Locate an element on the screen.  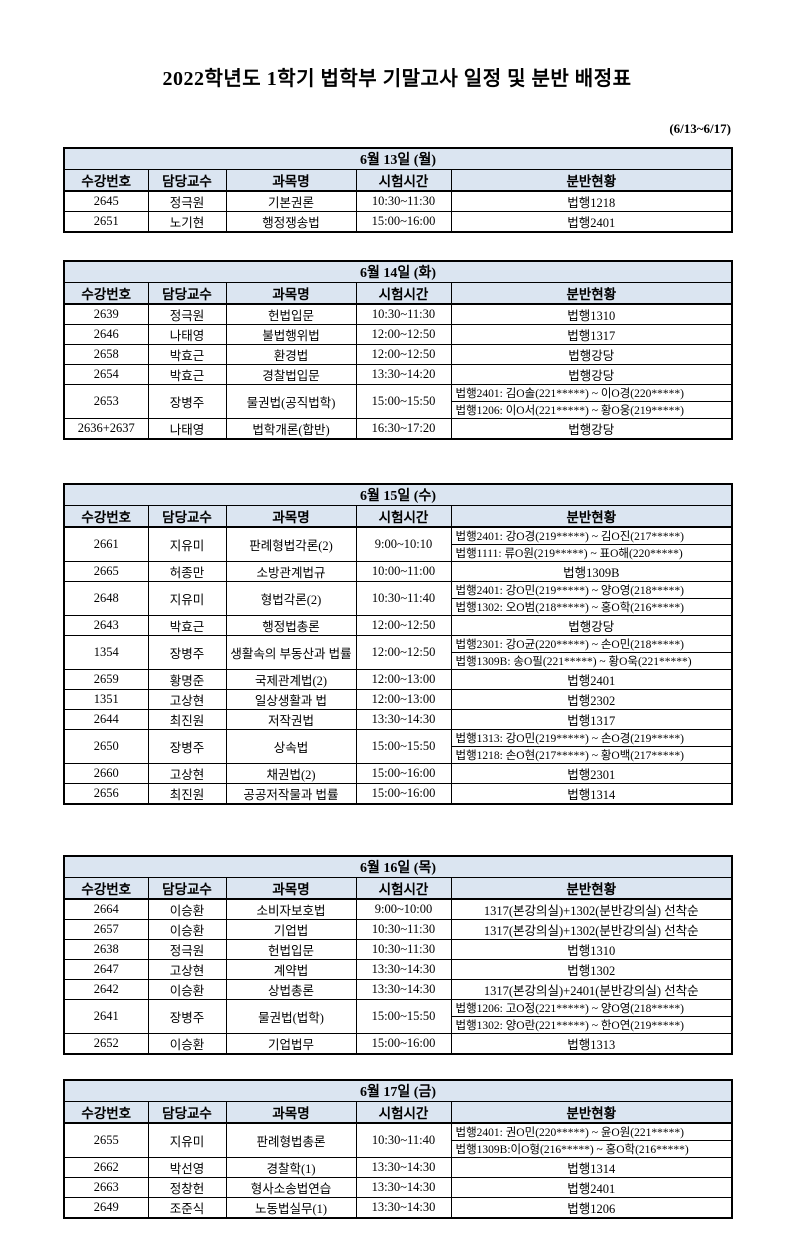
cell-subject: 공공저작물과 법률 is located at coordinates (291, 794).